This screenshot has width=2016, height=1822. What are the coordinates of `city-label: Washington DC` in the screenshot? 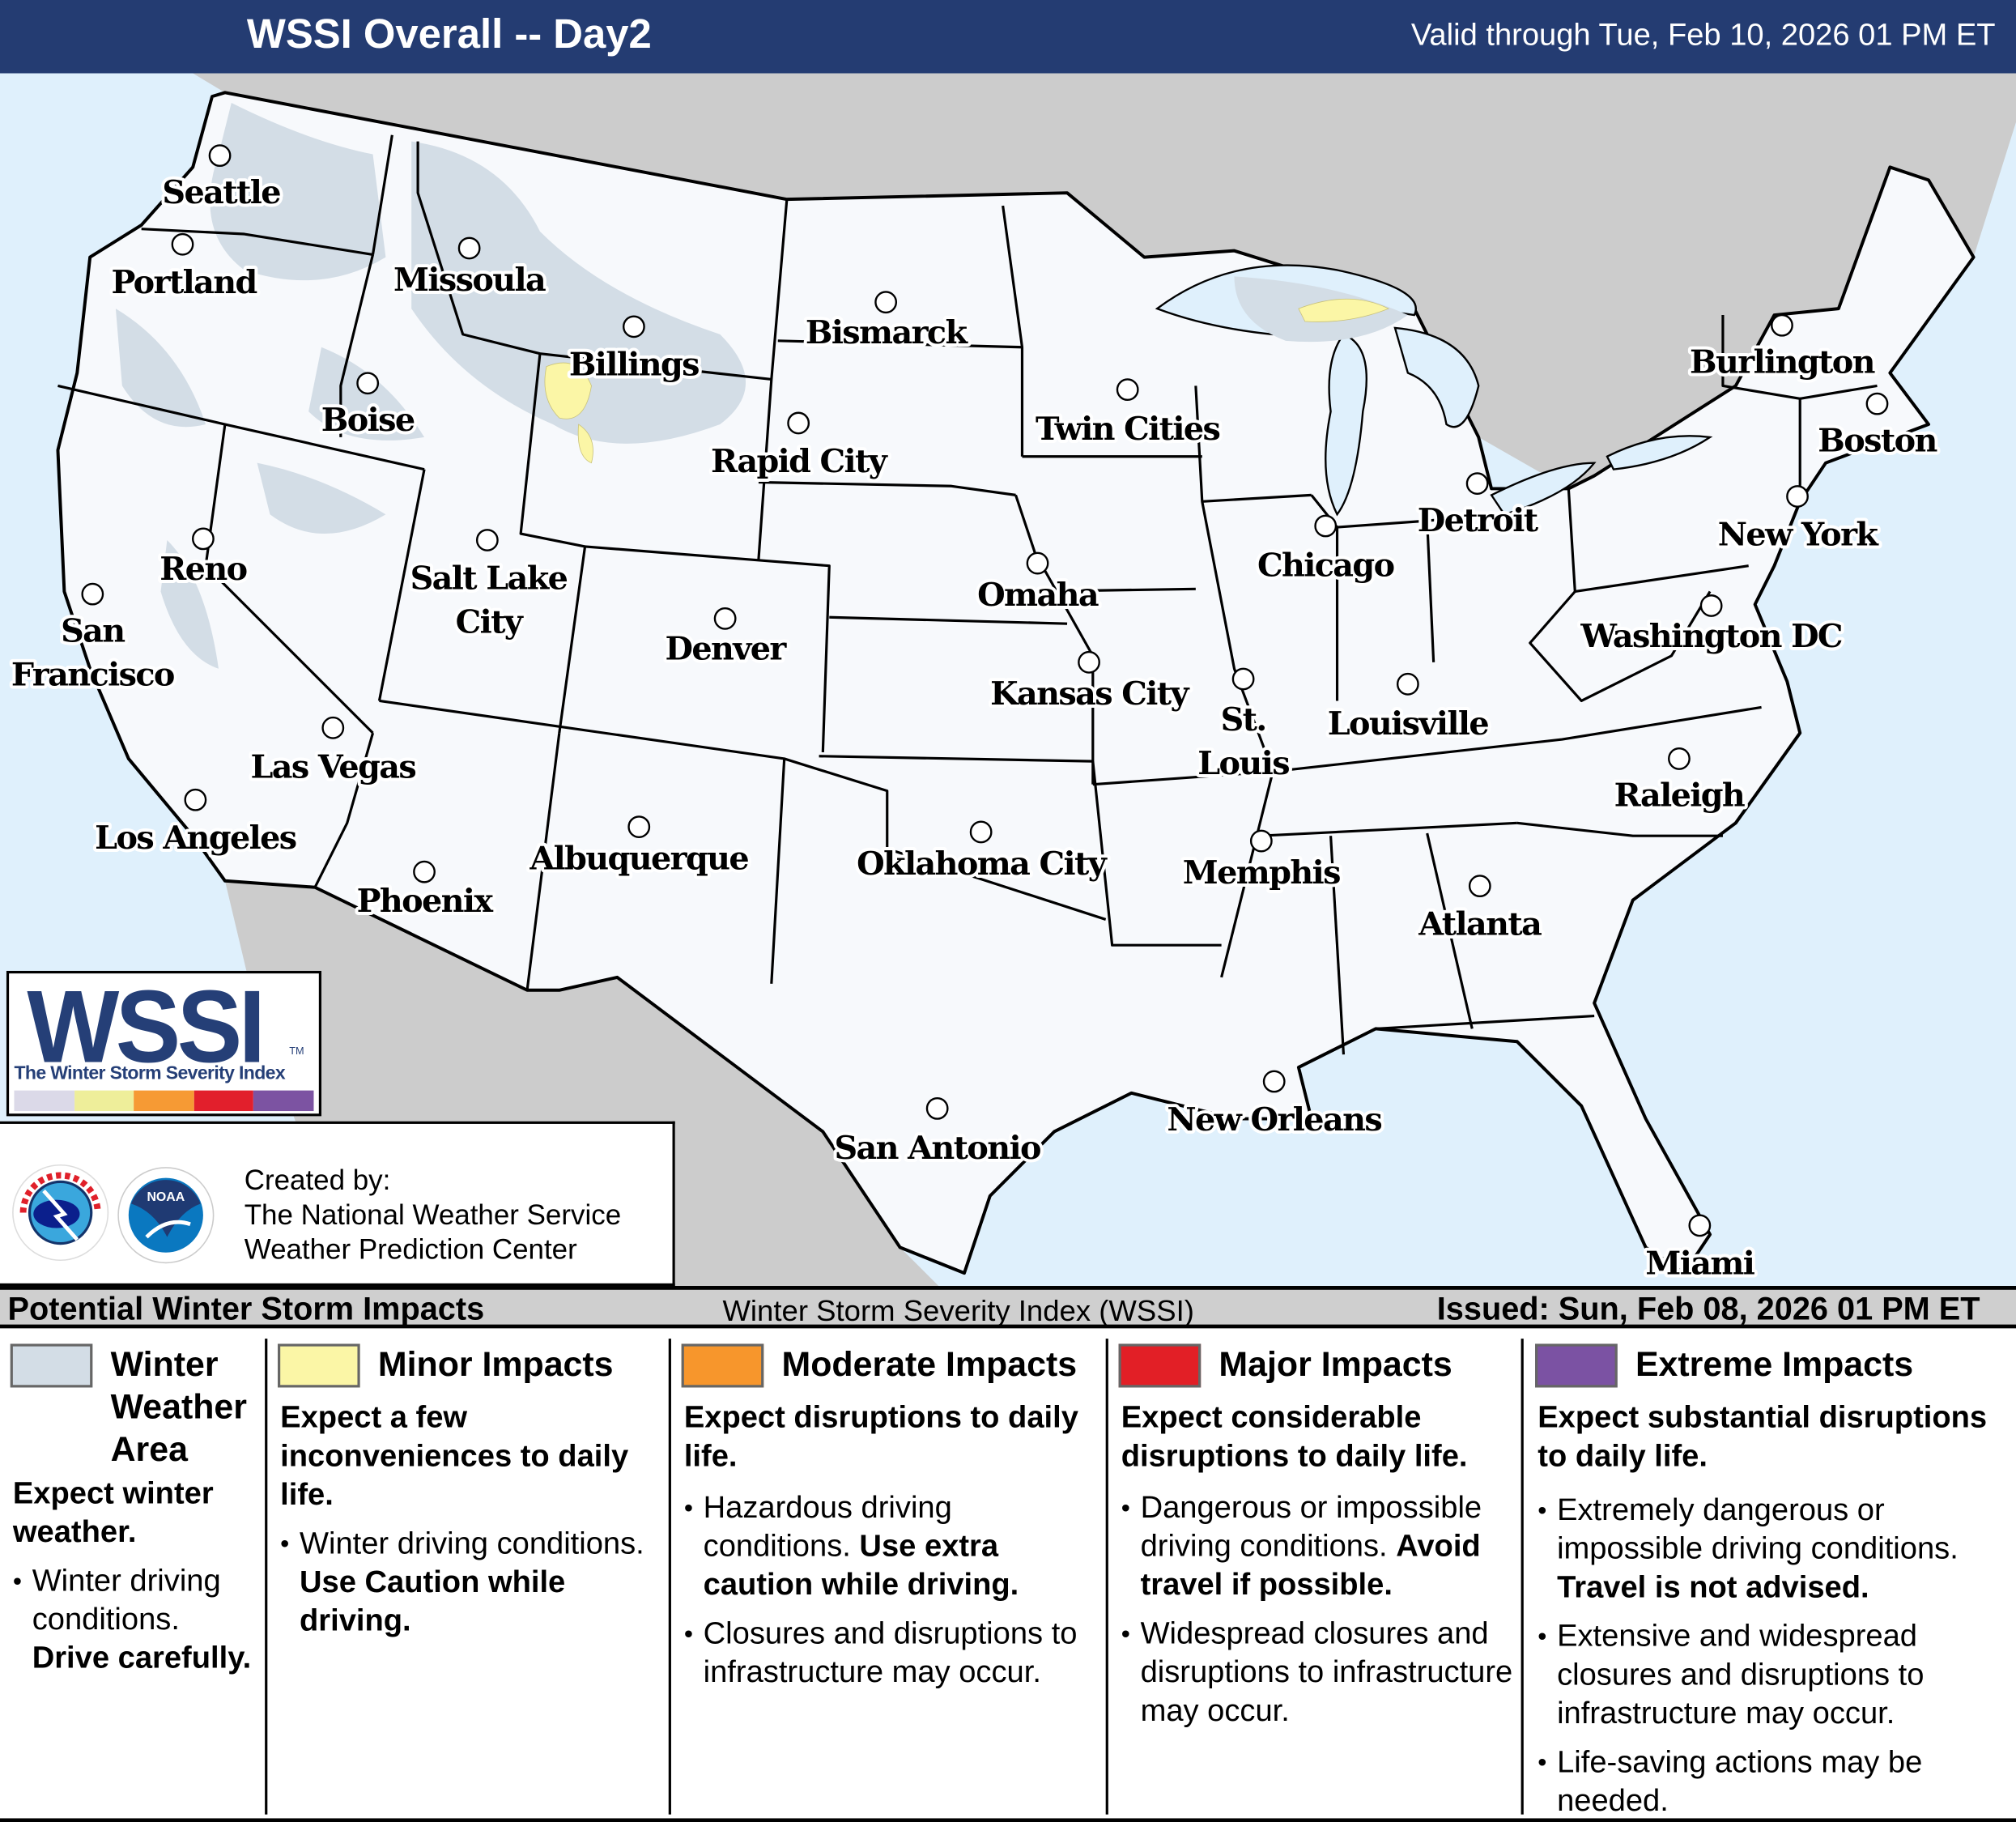 It's located at (1711, 637).